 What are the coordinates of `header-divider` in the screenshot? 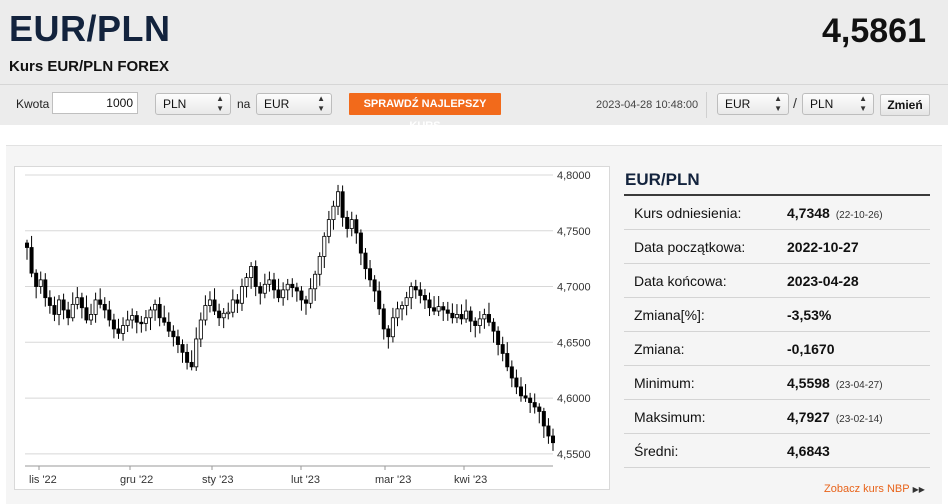 It's located at (474, 84).